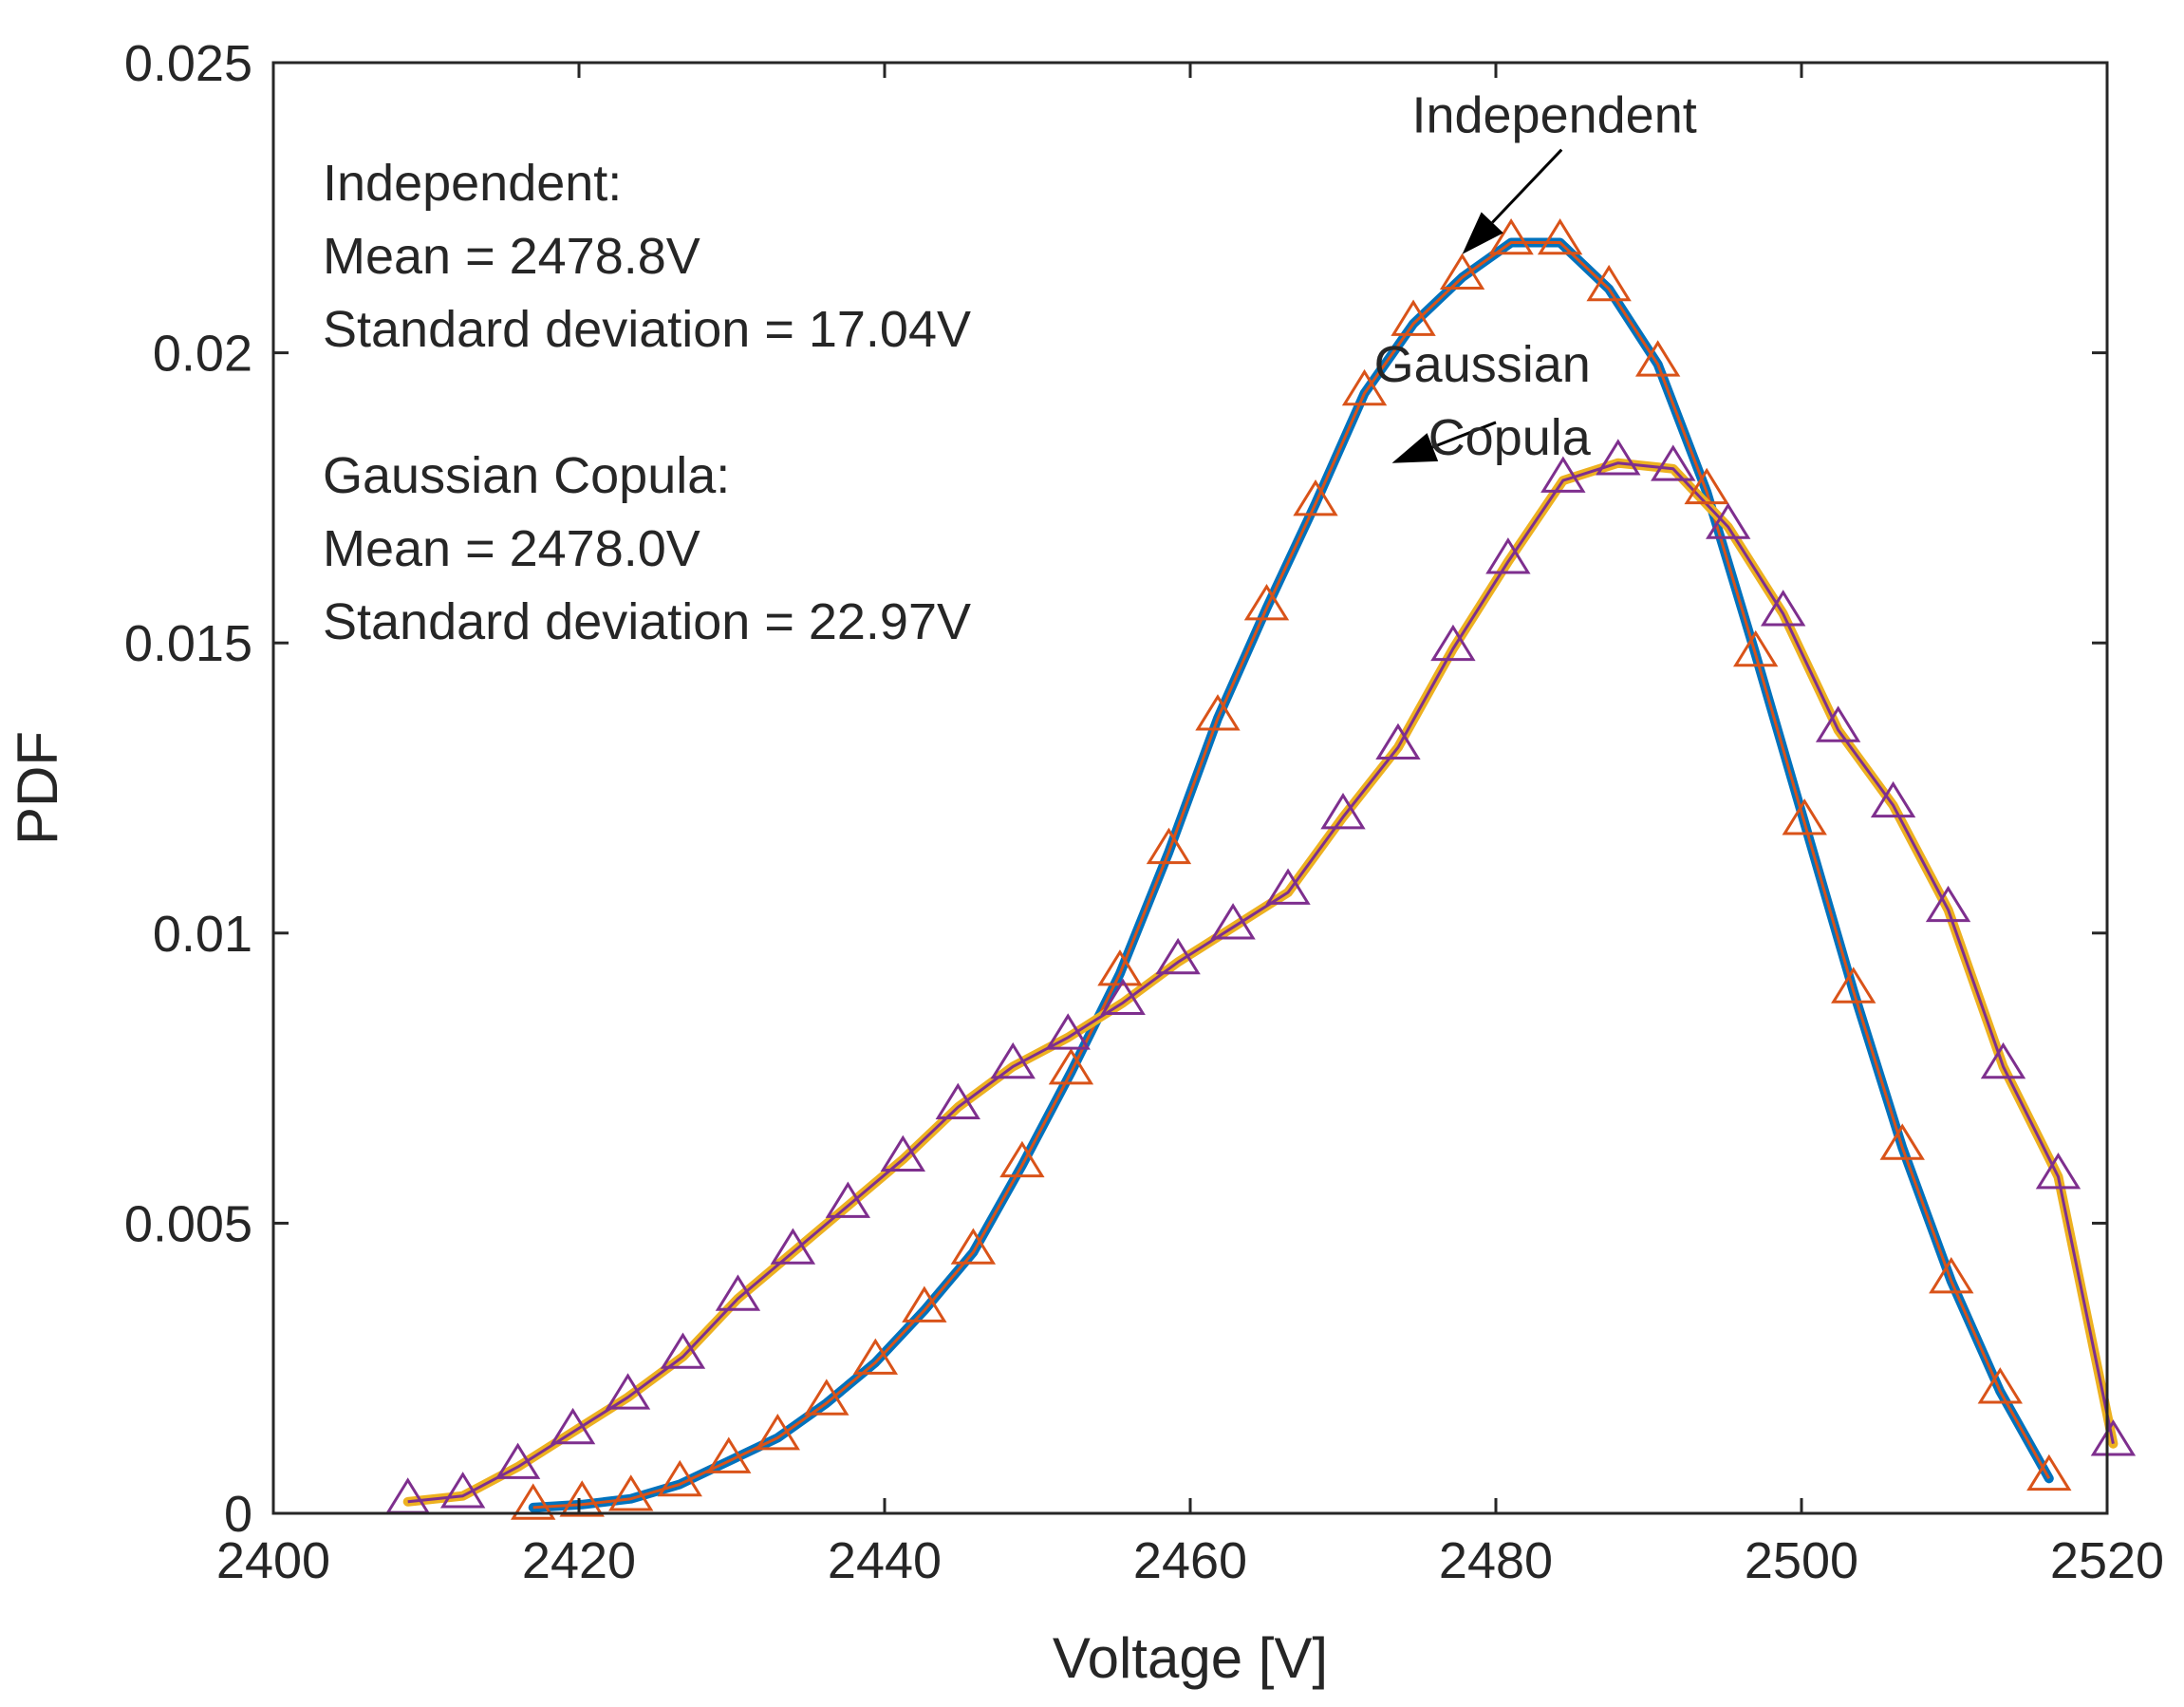  I want to click on y-tick-label: 0.025, so click(188, 63).